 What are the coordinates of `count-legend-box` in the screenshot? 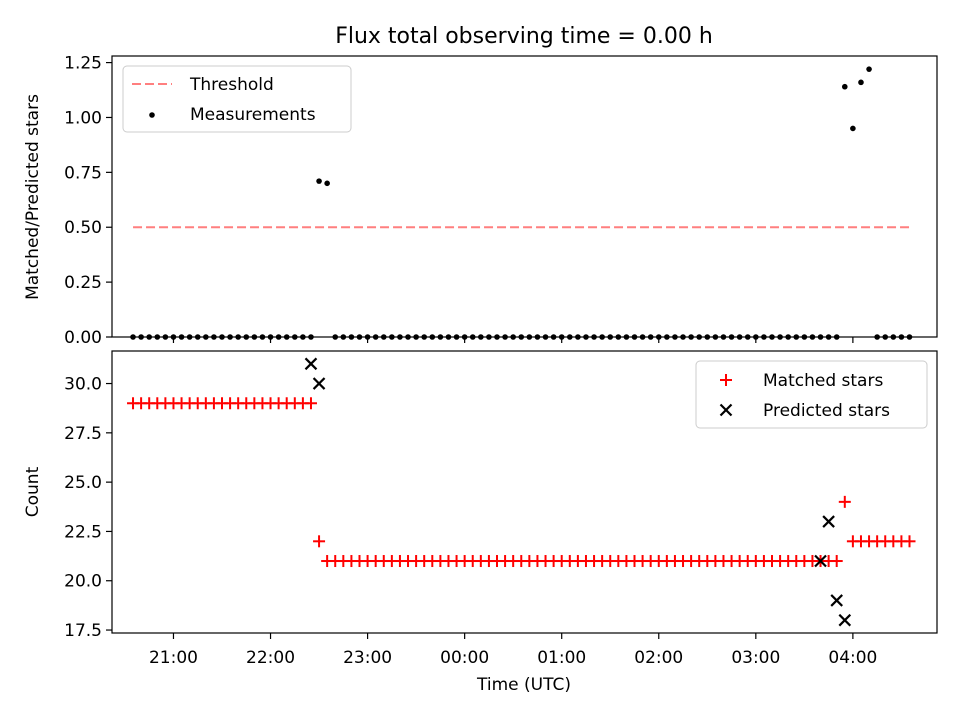 It's located at (811, 394).